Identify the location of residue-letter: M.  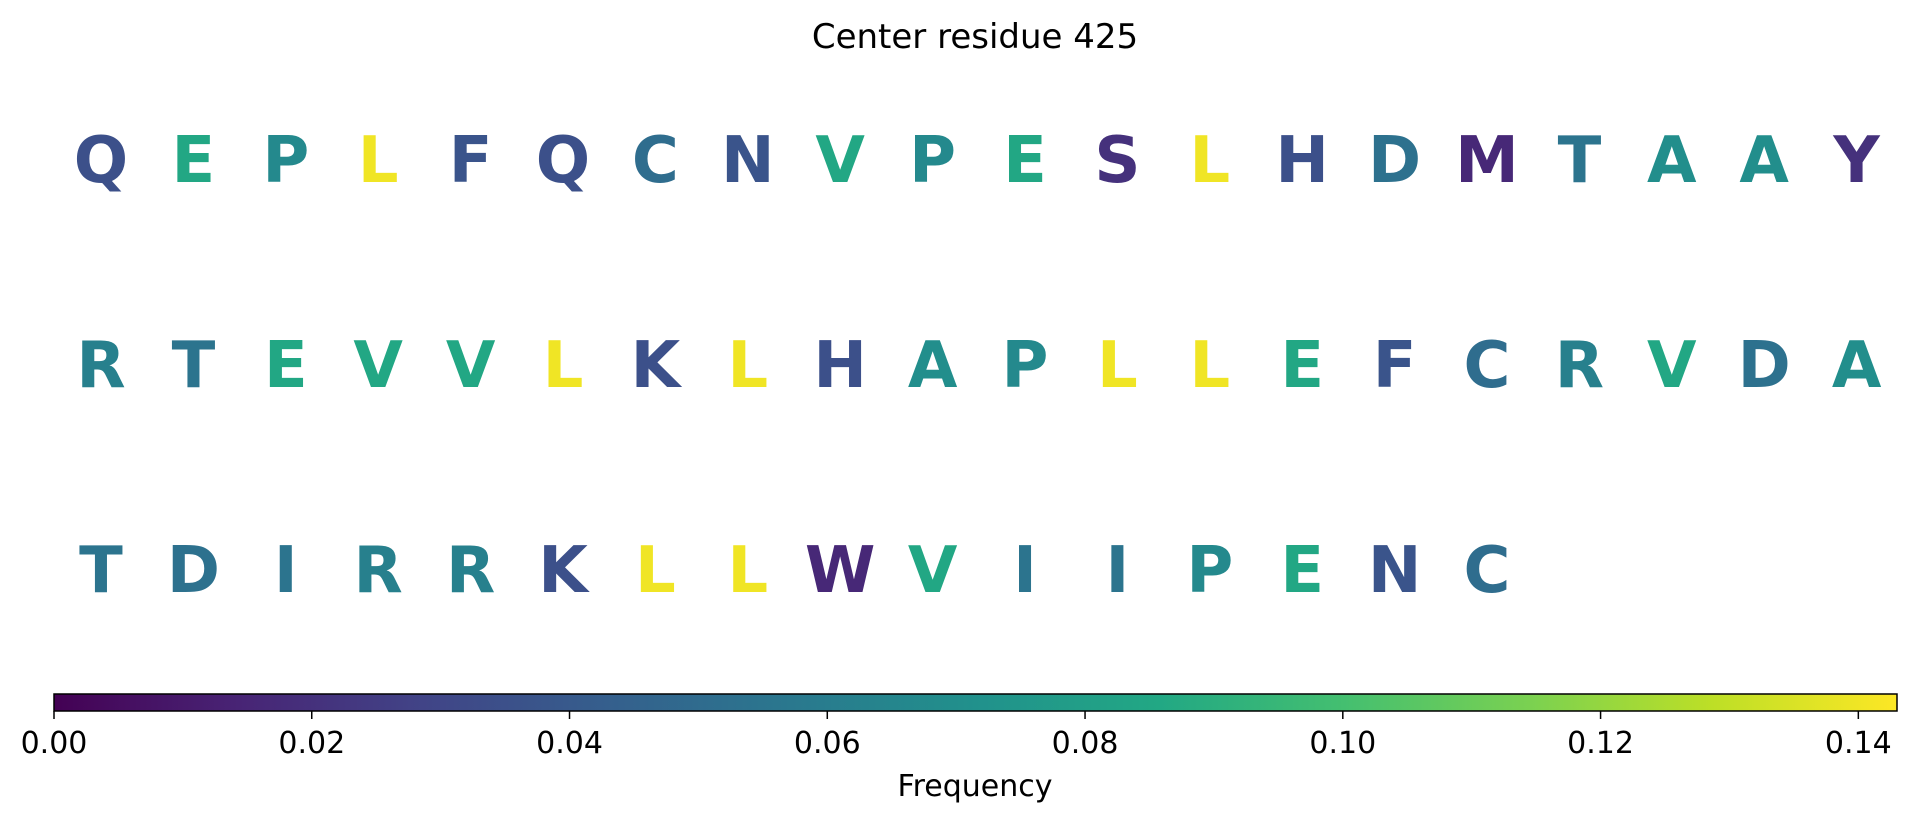
(1487, 161).